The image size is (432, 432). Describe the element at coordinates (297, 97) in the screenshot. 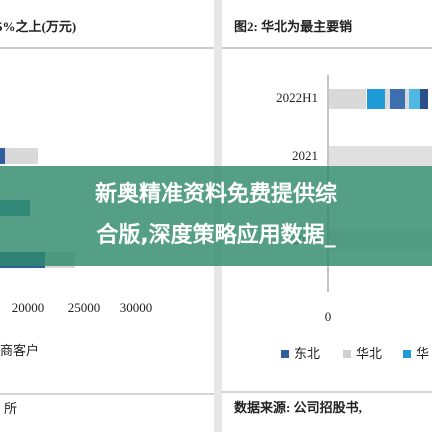

I see `row-label: 2022H1` at that location.